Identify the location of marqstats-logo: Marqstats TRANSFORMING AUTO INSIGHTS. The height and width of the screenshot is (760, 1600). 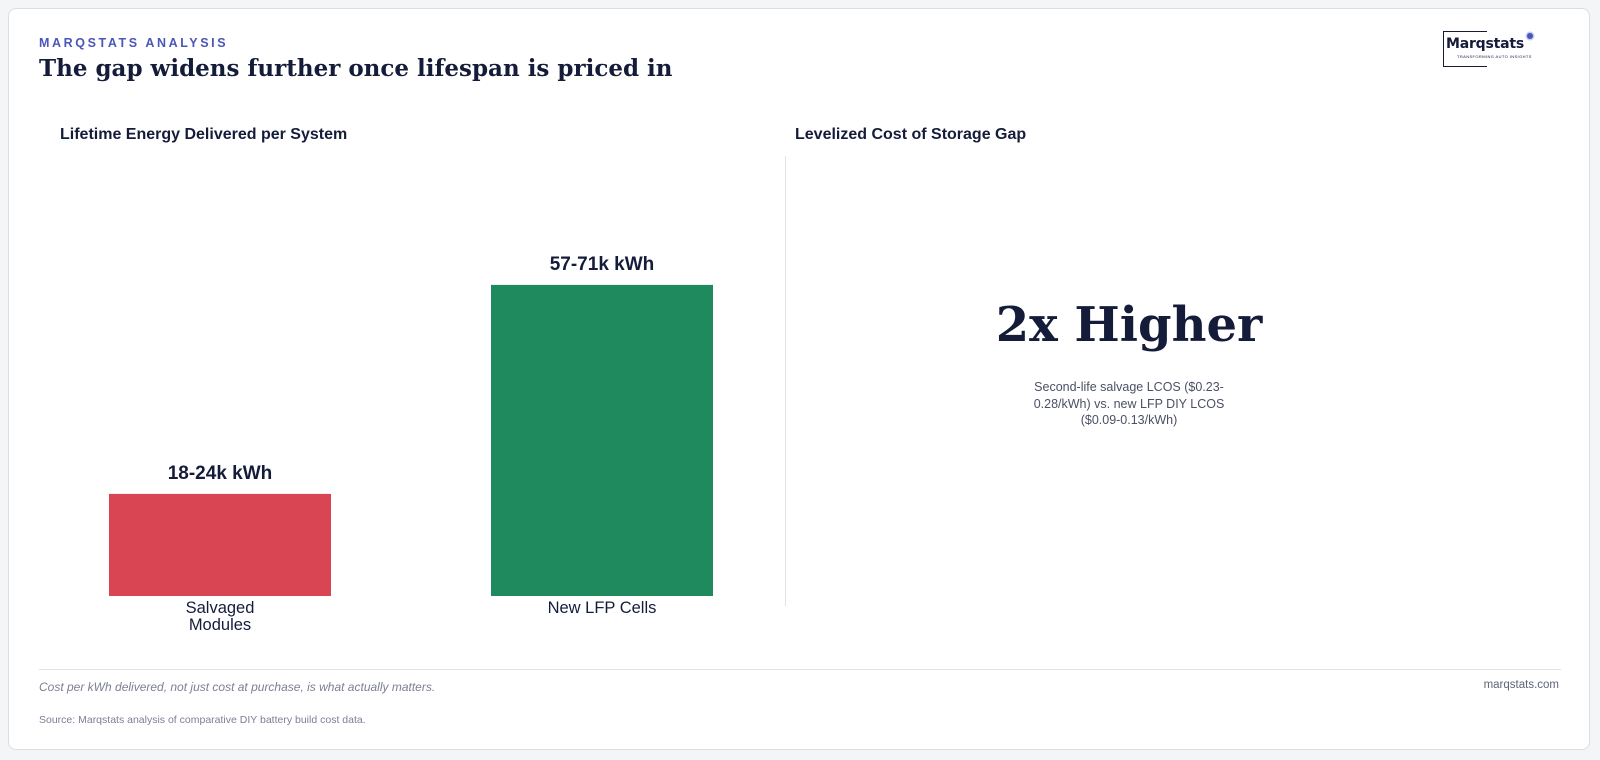
(1491, 51).